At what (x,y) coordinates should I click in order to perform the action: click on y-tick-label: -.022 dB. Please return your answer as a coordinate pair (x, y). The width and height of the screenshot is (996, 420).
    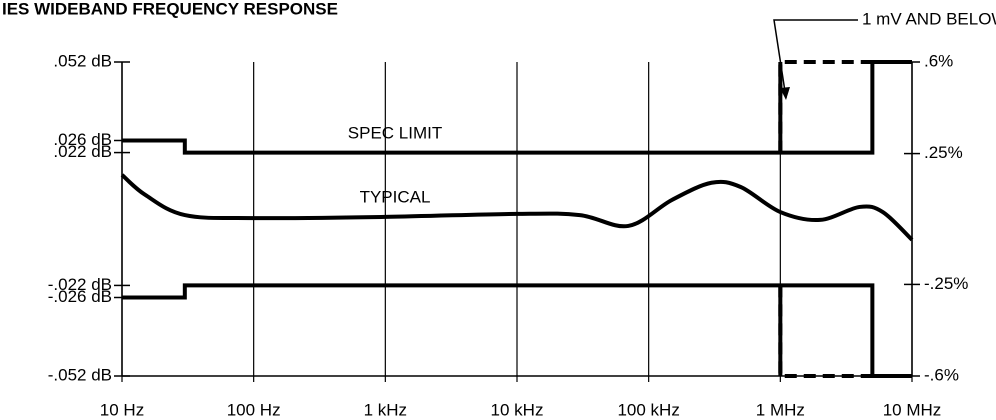
    Looking at the image, I should click on (80, 284).